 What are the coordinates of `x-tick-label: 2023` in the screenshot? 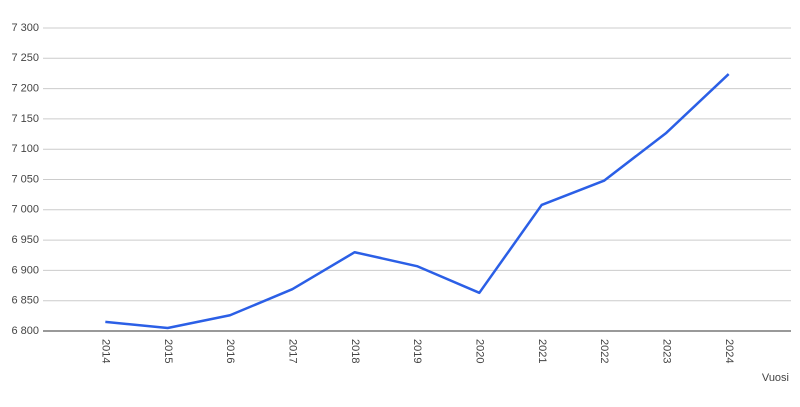 It's located at (666, 351).